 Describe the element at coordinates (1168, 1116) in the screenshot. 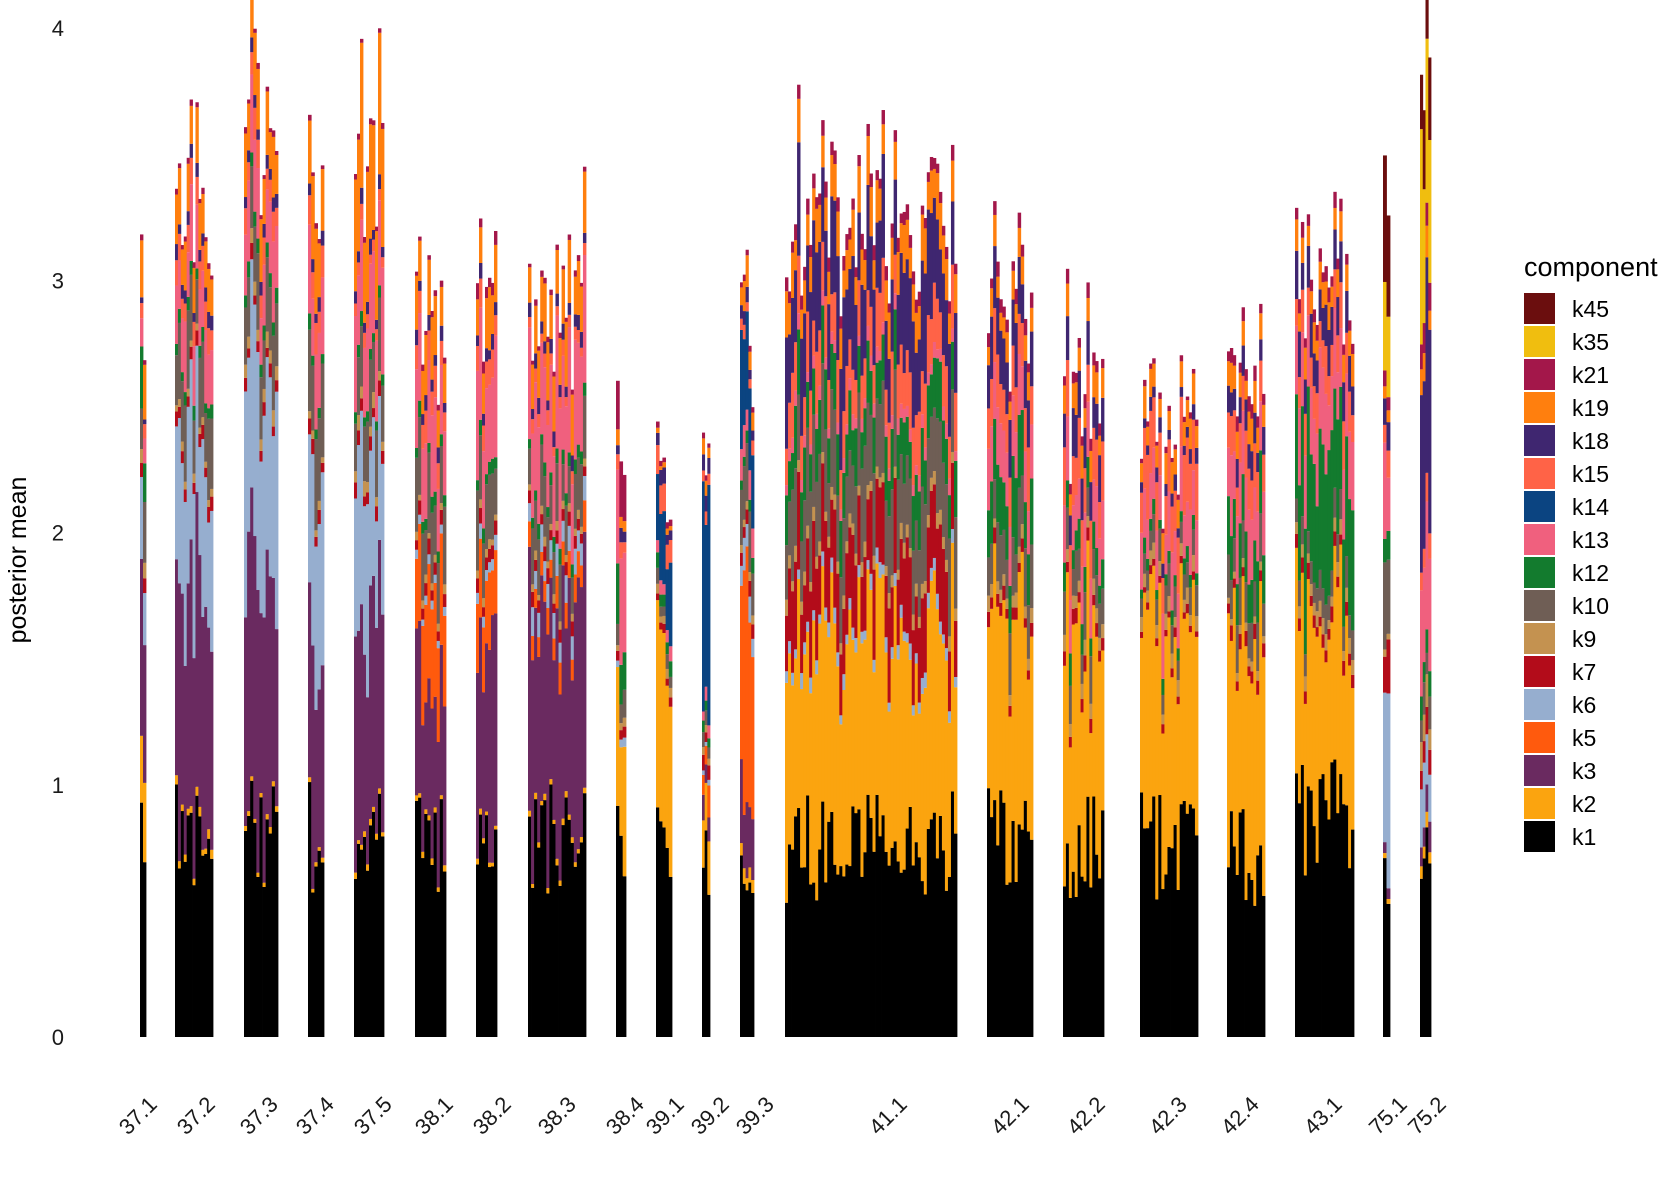

I see `x-tick-label: 42.3` at that location.